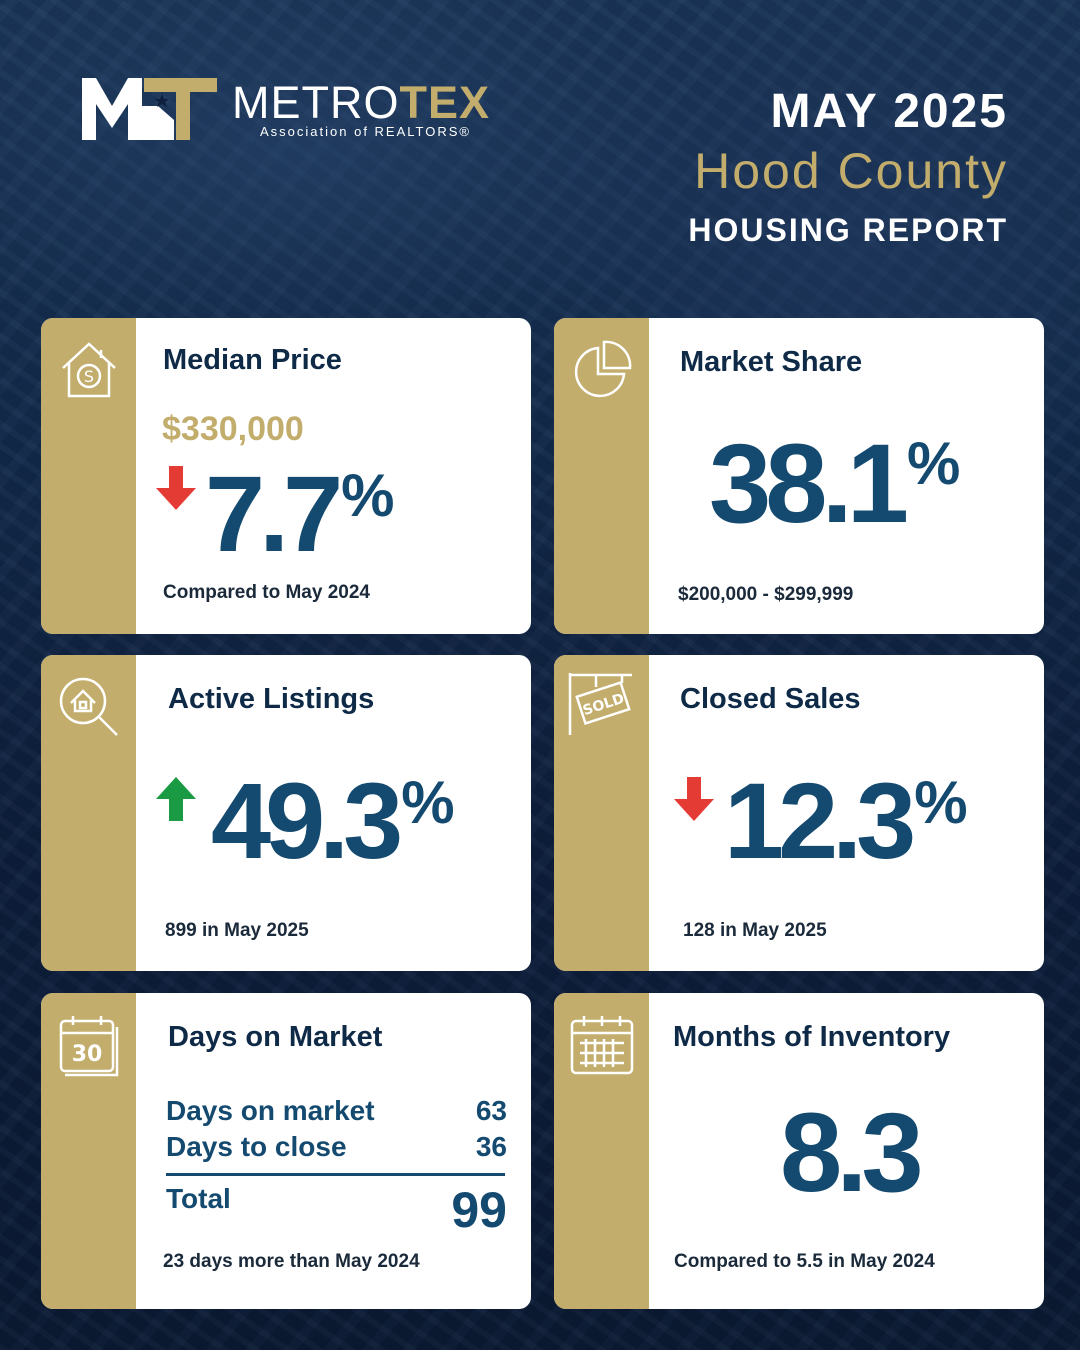  I want to click on county-name: Hood County, so click(851, 171).